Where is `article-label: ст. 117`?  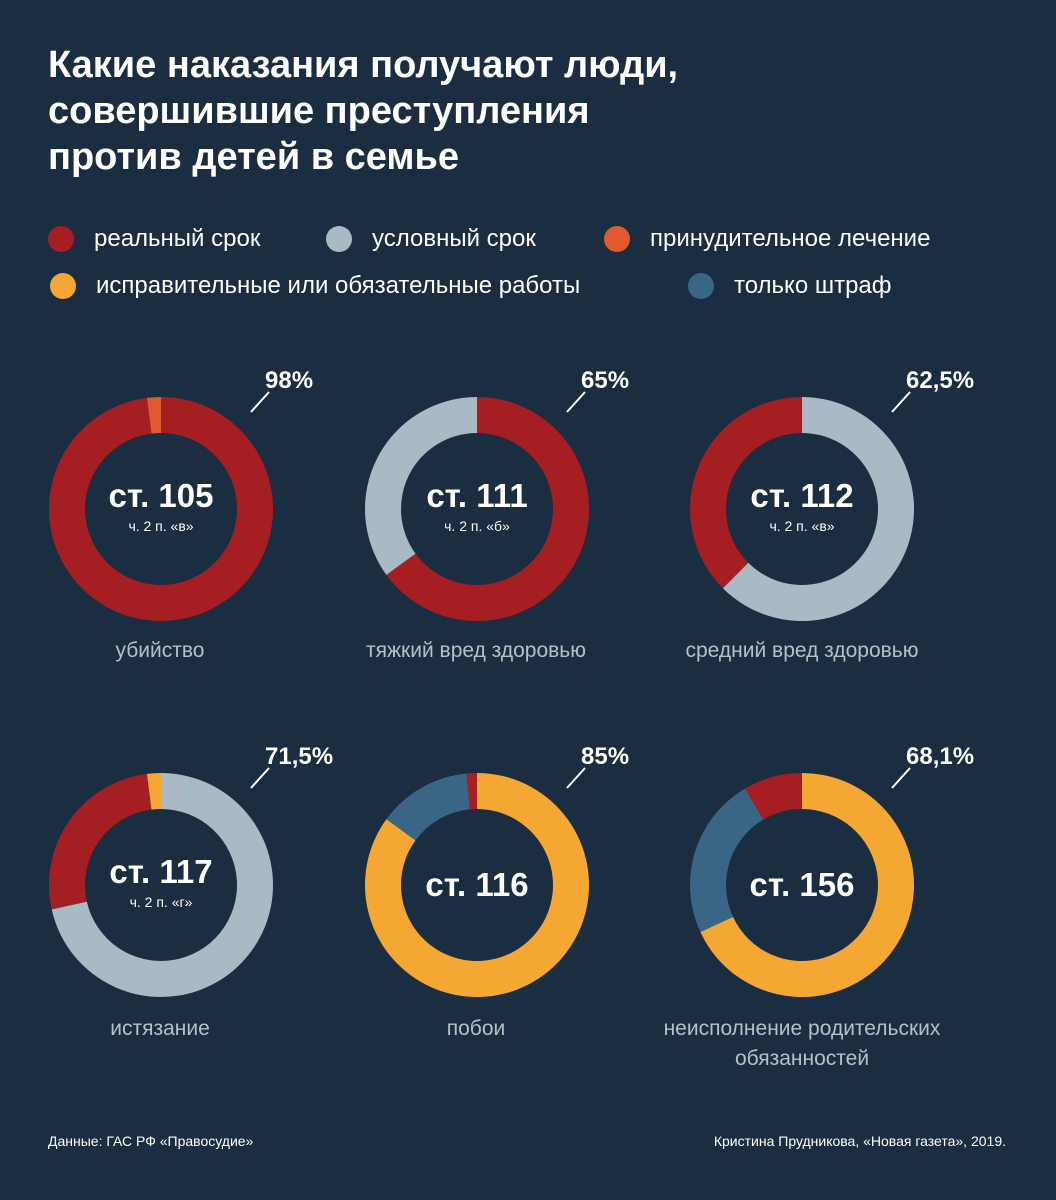 article-label: ст. 117 is located at coordinates (160, 871).